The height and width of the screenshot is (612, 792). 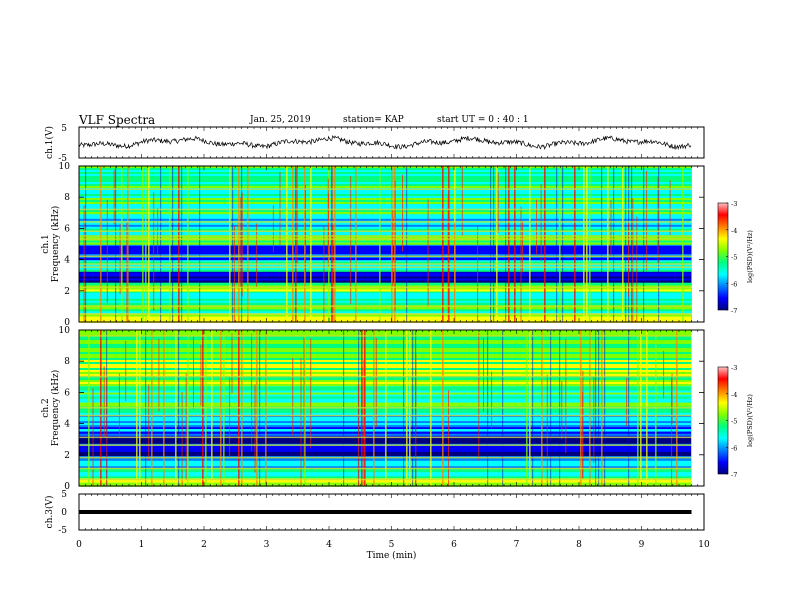 What do you see at coordinates (329, 545) in the screenshot?
I see `xtick-label: 4` at bounding box center [329, 545].